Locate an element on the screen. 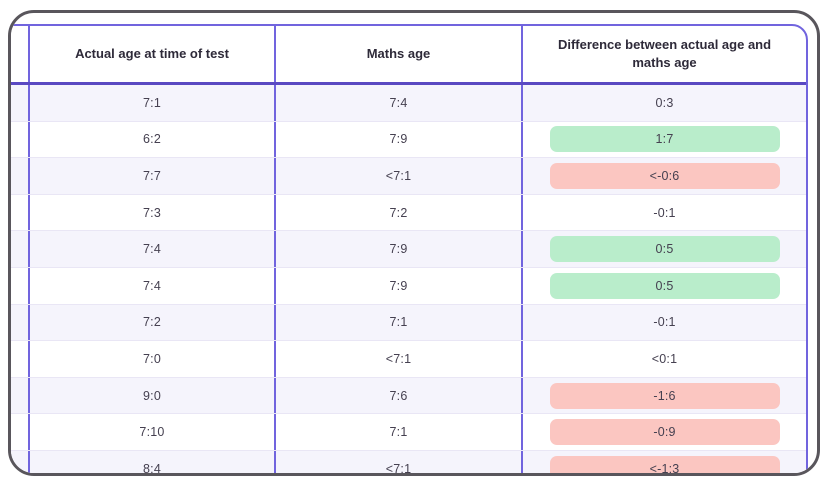 This screenshot has height=488, width=830. table-row: 8:4 <7:1 <-1:3 is located at coordinates (408, 461).